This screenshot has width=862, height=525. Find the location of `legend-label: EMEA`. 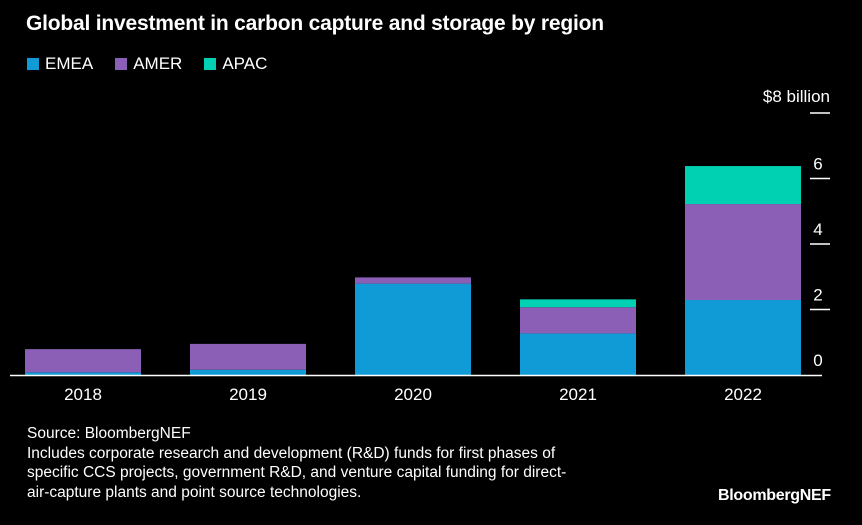

legend-label: EMEA is located at coordinates (69, 63).